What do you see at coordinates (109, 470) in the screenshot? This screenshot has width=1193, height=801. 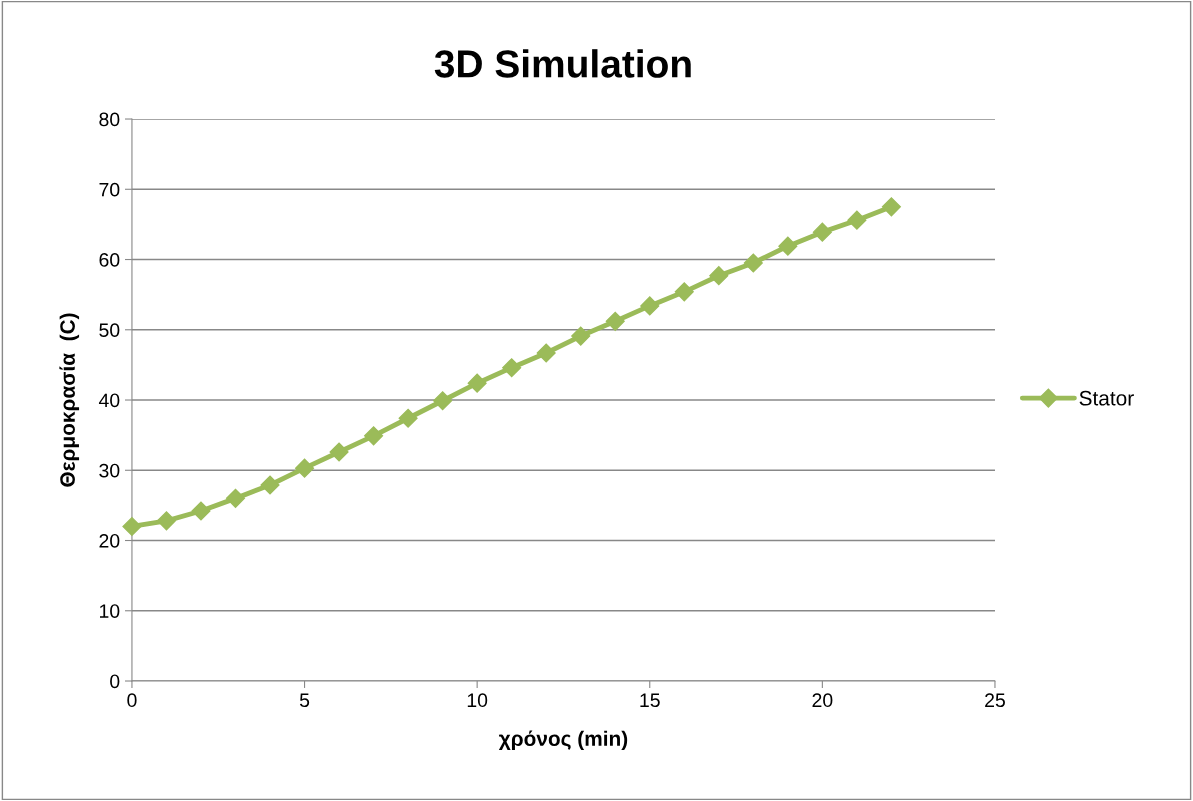 I see `y-tick-label: 30` at bounding box center [109, 470].